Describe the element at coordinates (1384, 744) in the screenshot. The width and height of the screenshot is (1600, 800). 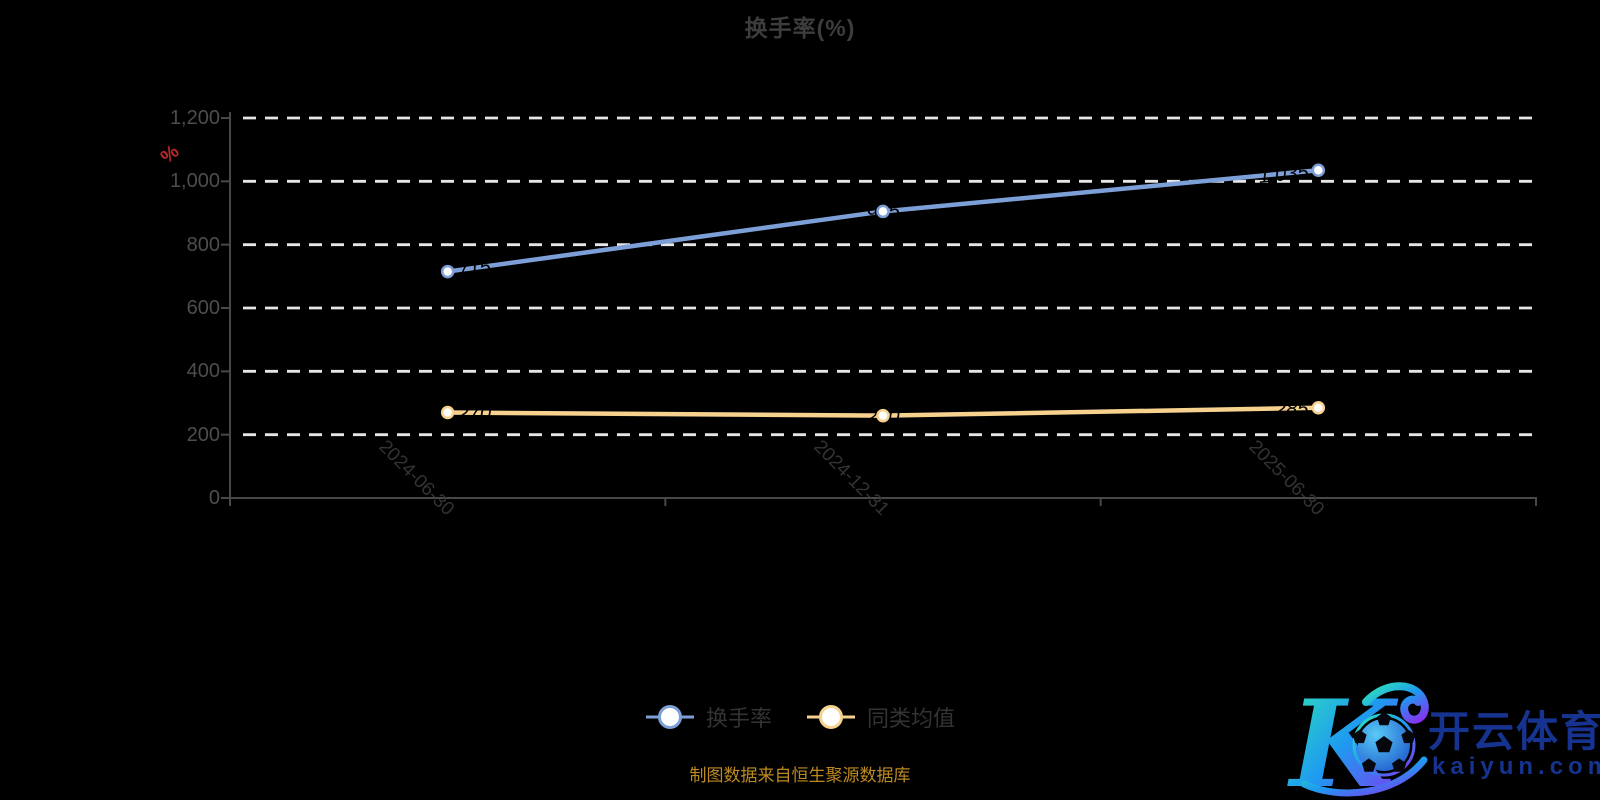
I see `soccer-ball-icon` at that location.